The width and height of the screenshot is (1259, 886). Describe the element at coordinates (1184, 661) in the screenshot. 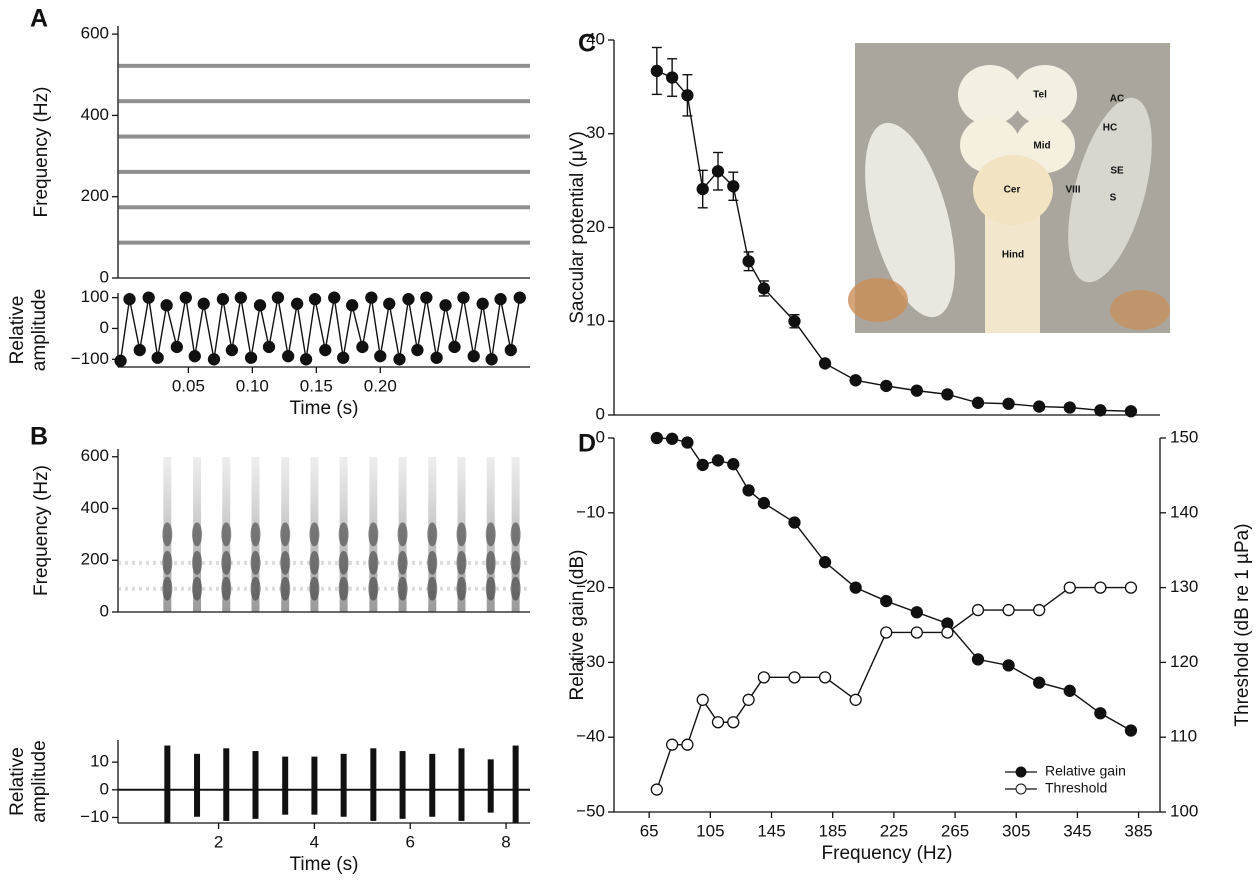

I see `y2-tick-label: 120` at that location.